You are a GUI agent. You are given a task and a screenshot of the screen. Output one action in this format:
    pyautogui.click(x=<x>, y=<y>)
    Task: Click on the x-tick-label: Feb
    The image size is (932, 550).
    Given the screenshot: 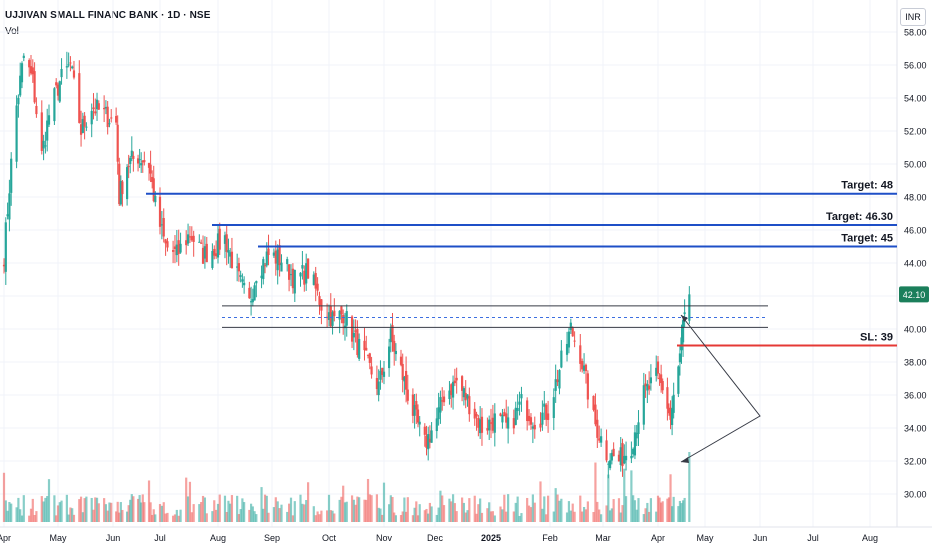 What is the action you would take?
    pyautogui.click(x=550, y=538)
    